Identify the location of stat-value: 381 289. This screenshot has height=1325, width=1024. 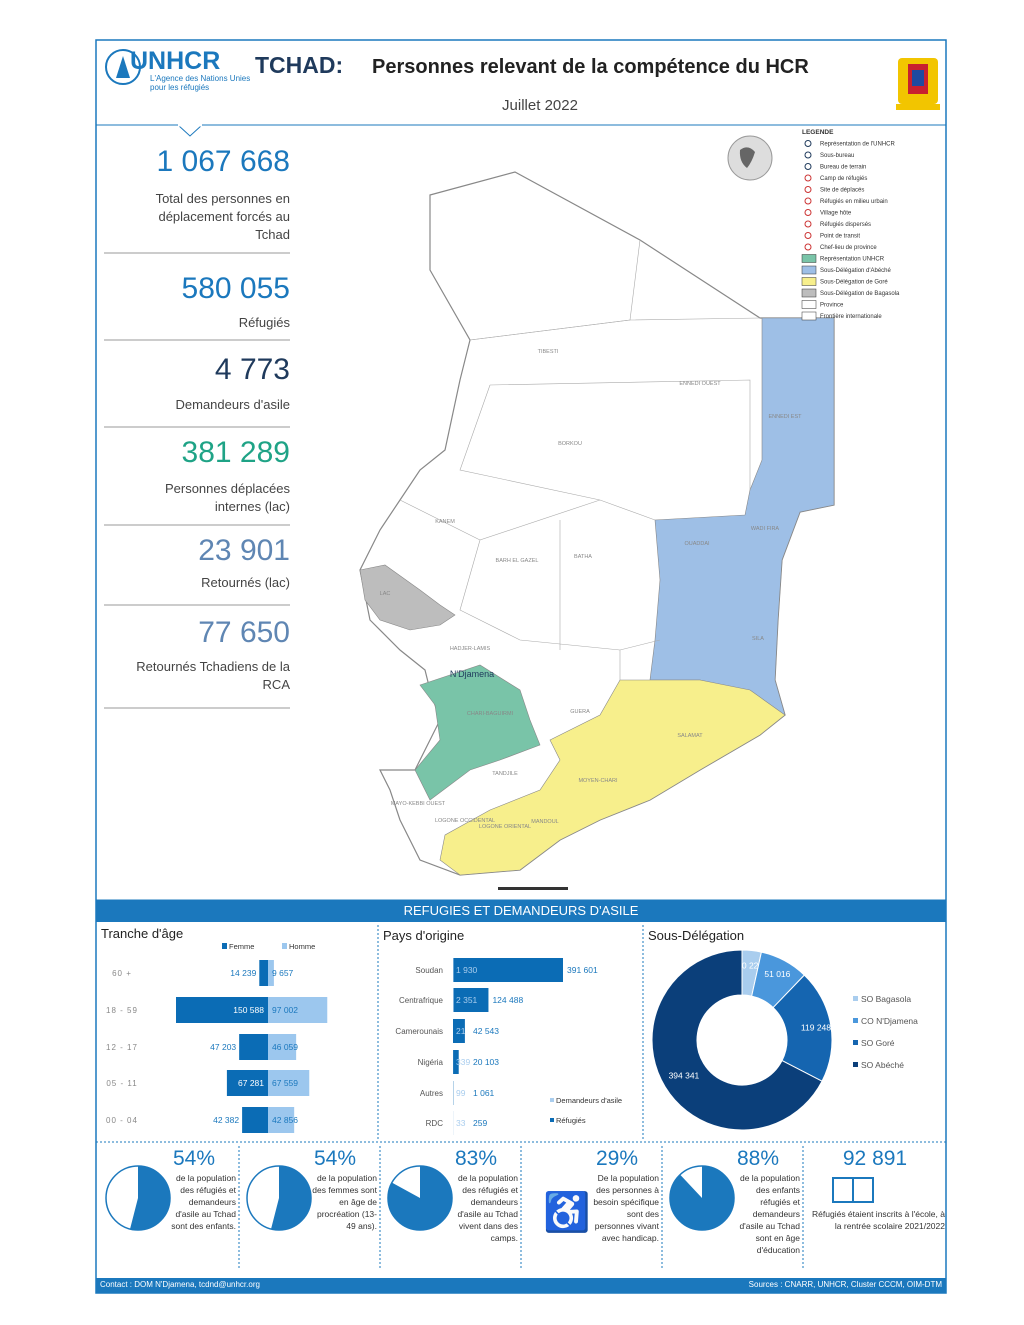
(235, 452).